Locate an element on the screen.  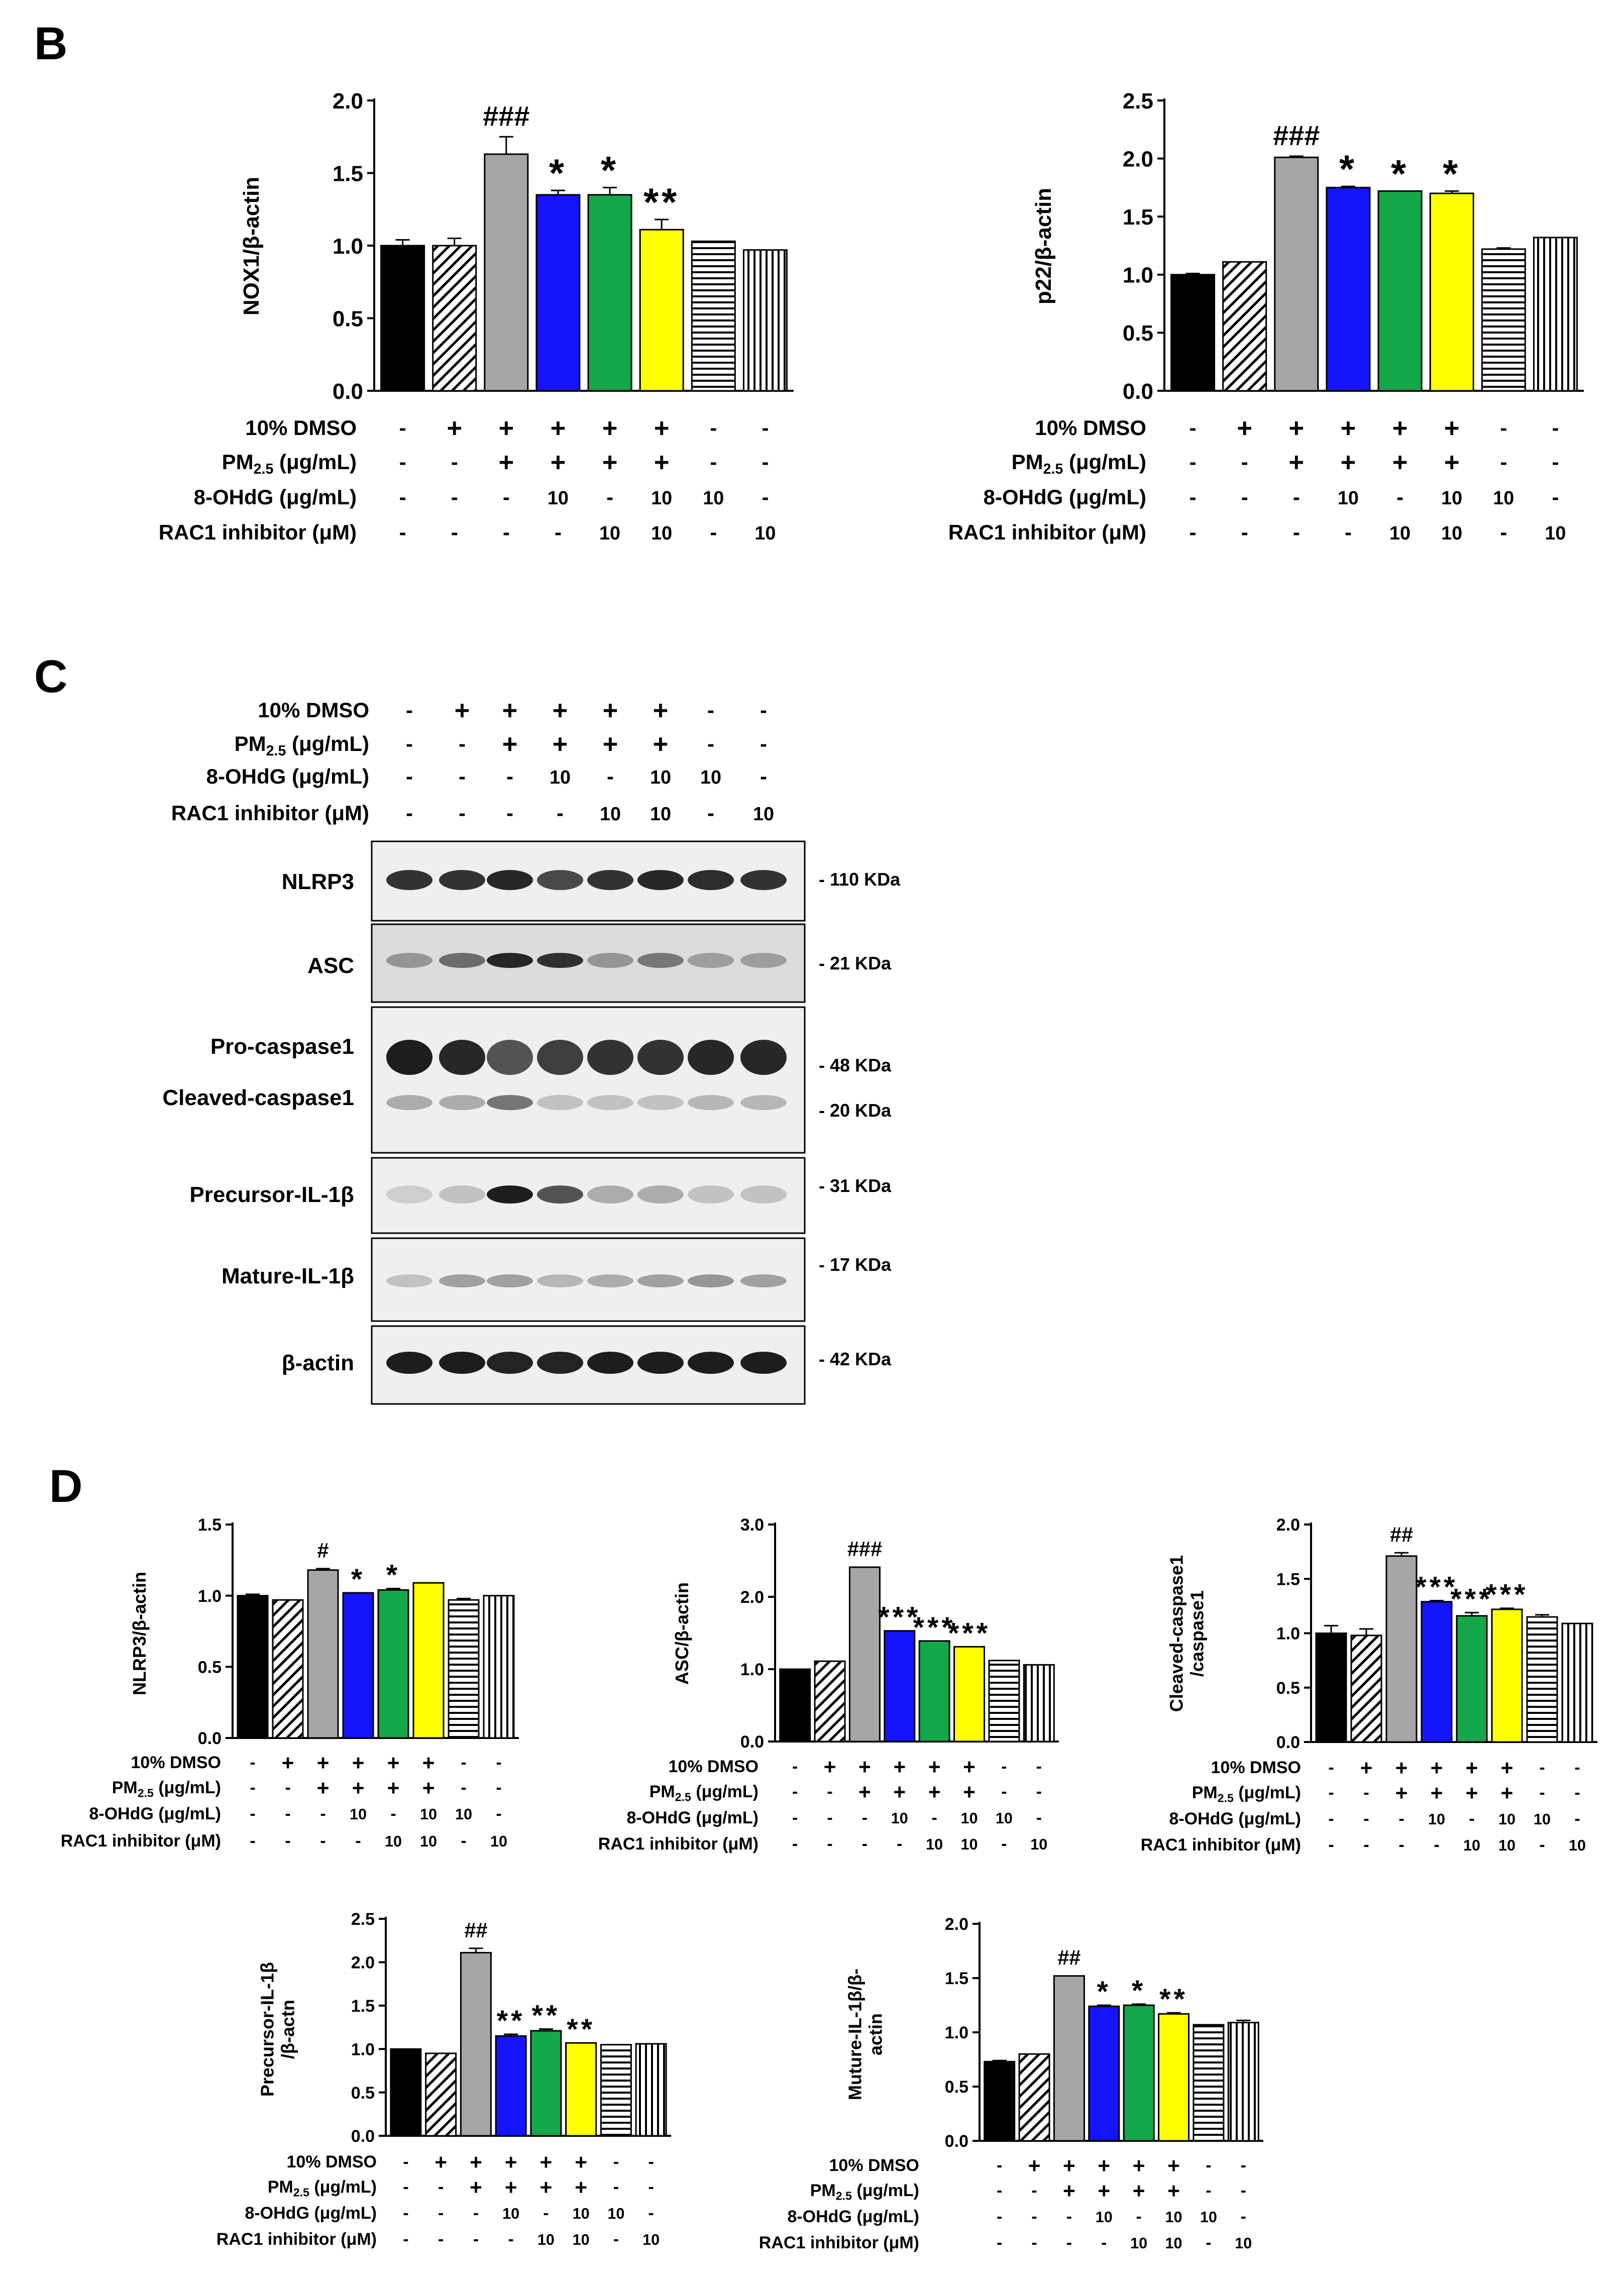
molecular-weight-label: - 21 KDa is located at coordinates (855, 963).